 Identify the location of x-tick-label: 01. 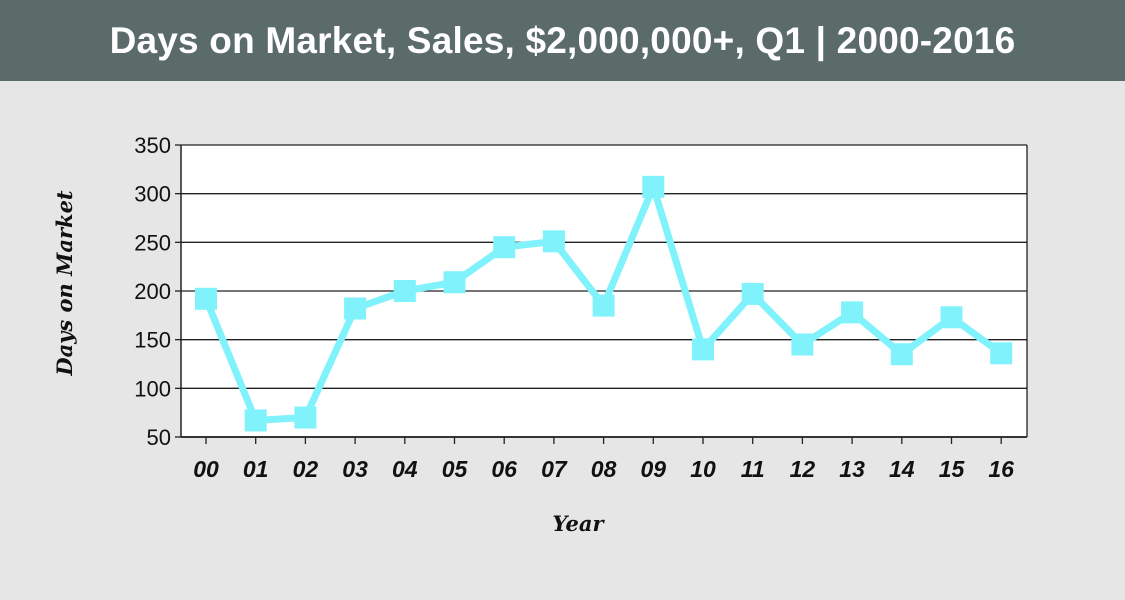
(256, 469).